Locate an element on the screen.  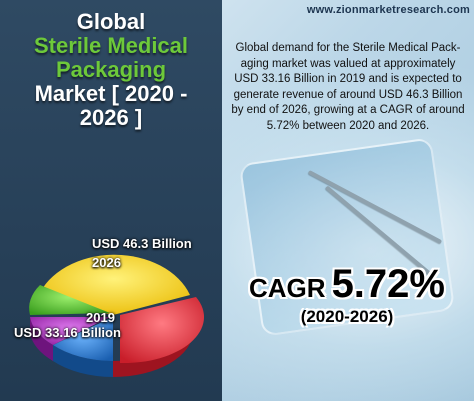
title-line: Market [ 2020 - is located at coordinates (111, 93).